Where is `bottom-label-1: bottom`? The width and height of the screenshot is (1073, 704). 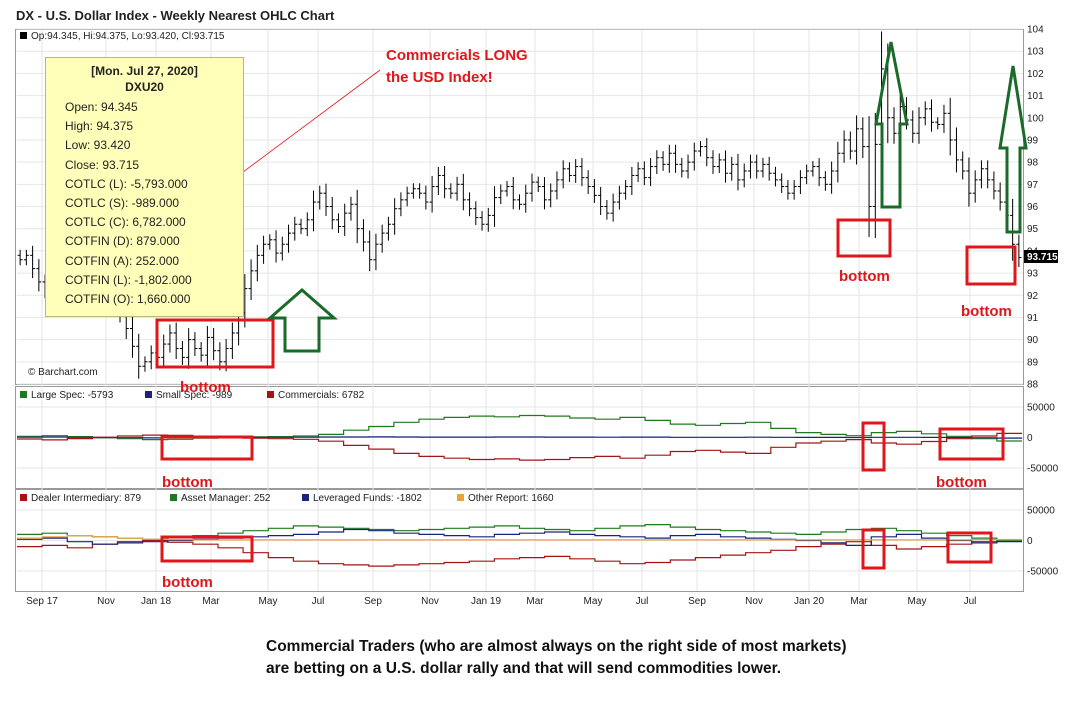
bottom-label-1: bottom is located at coordinates (205, 387).